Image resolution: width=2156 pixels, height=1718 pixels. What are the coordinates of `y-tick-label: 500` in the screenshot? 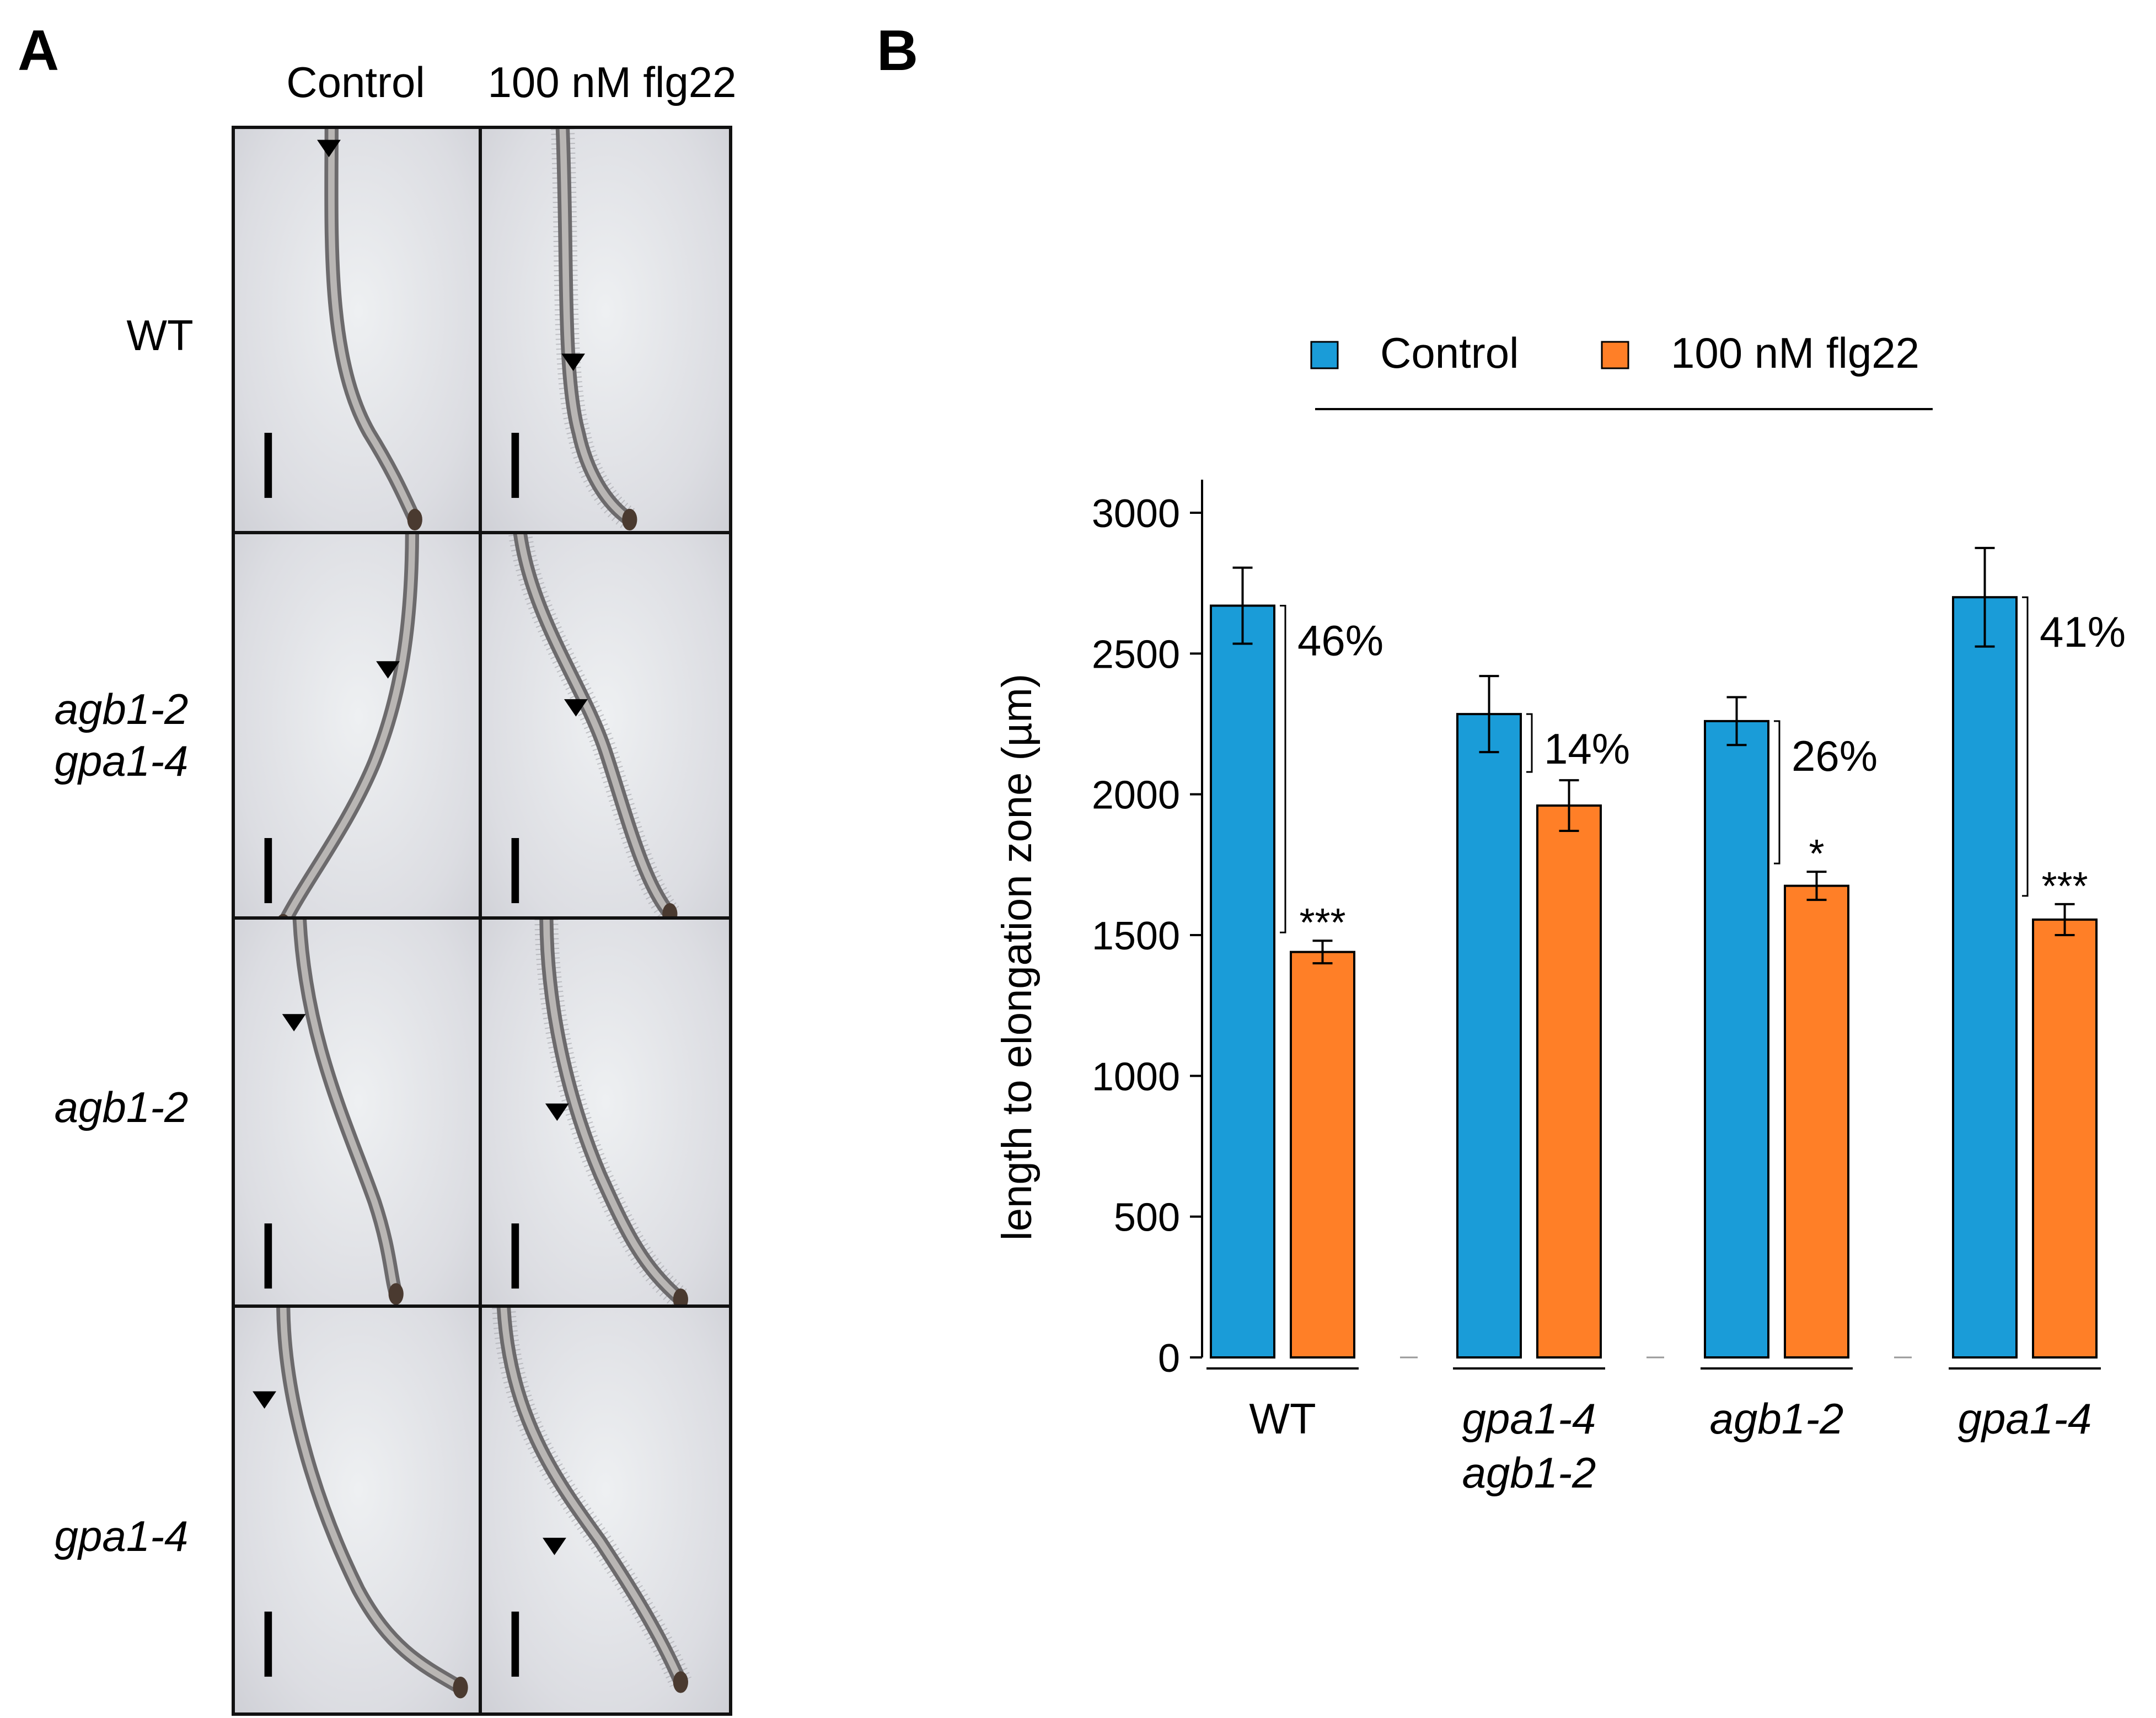 It's located at (1147, 1218).